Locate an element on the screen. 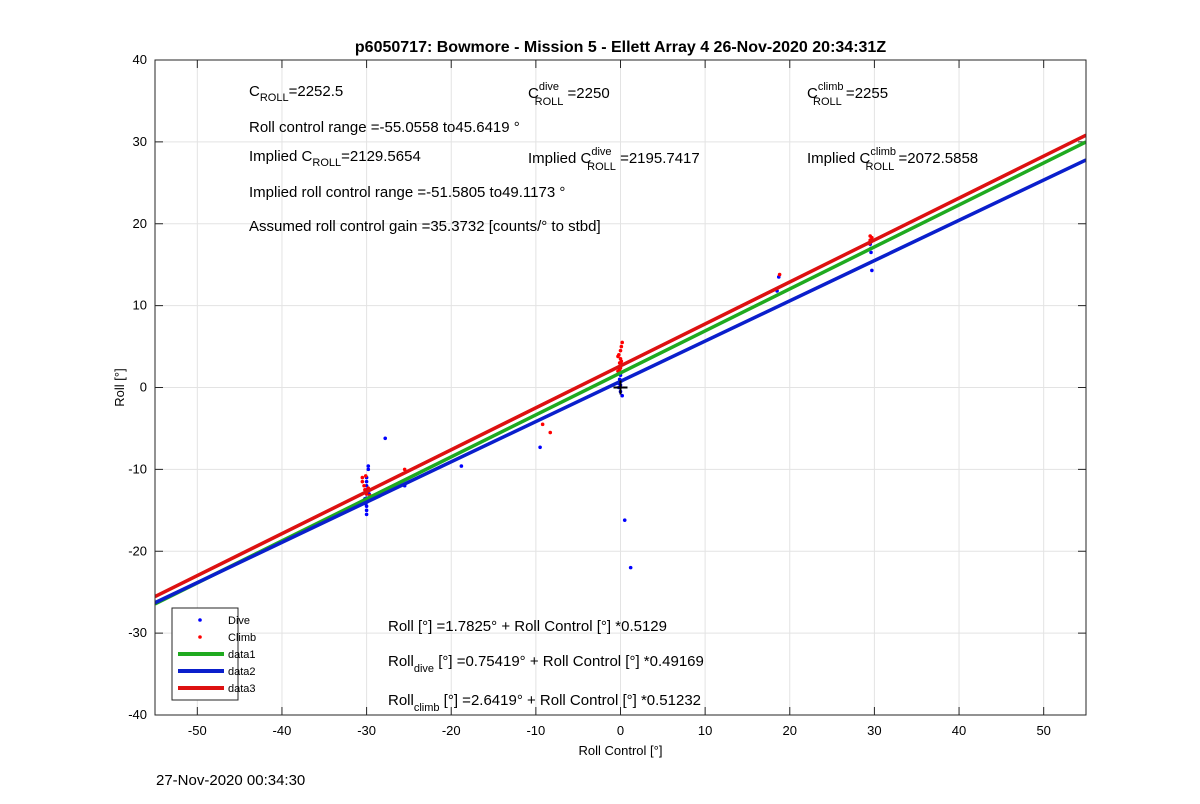 This screenshot has height=804, width=1200. y-tick-label: -40 is located at coordinates (137, 714).